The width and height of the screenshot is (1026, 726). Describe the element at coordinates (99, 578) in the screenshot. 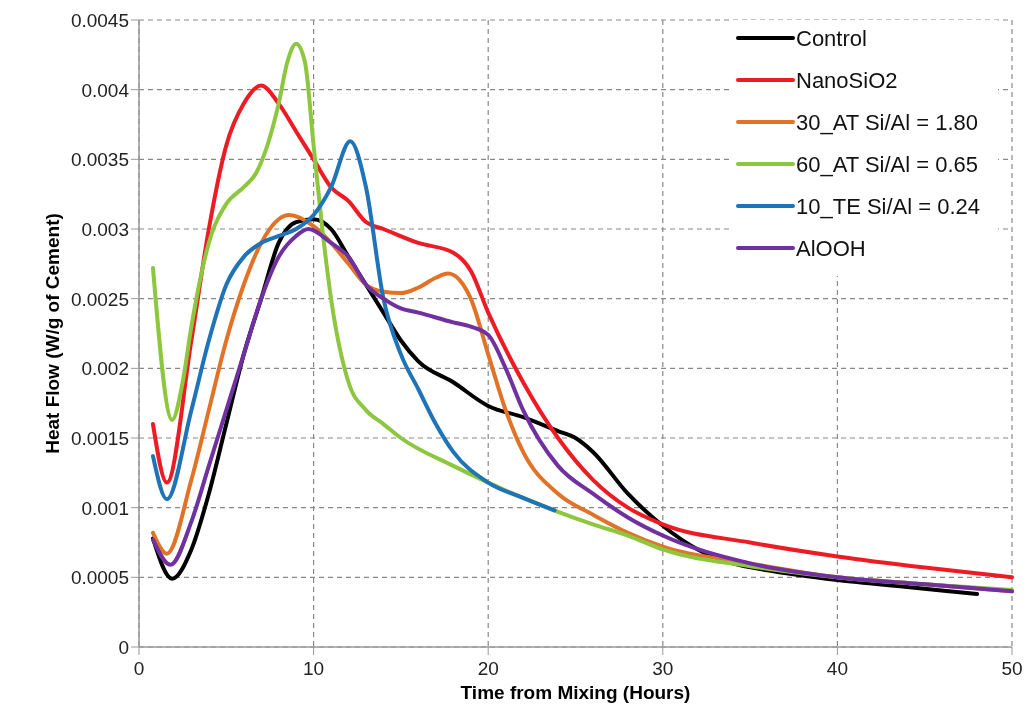

I see `y-tick-label: 0.0005` at that location.